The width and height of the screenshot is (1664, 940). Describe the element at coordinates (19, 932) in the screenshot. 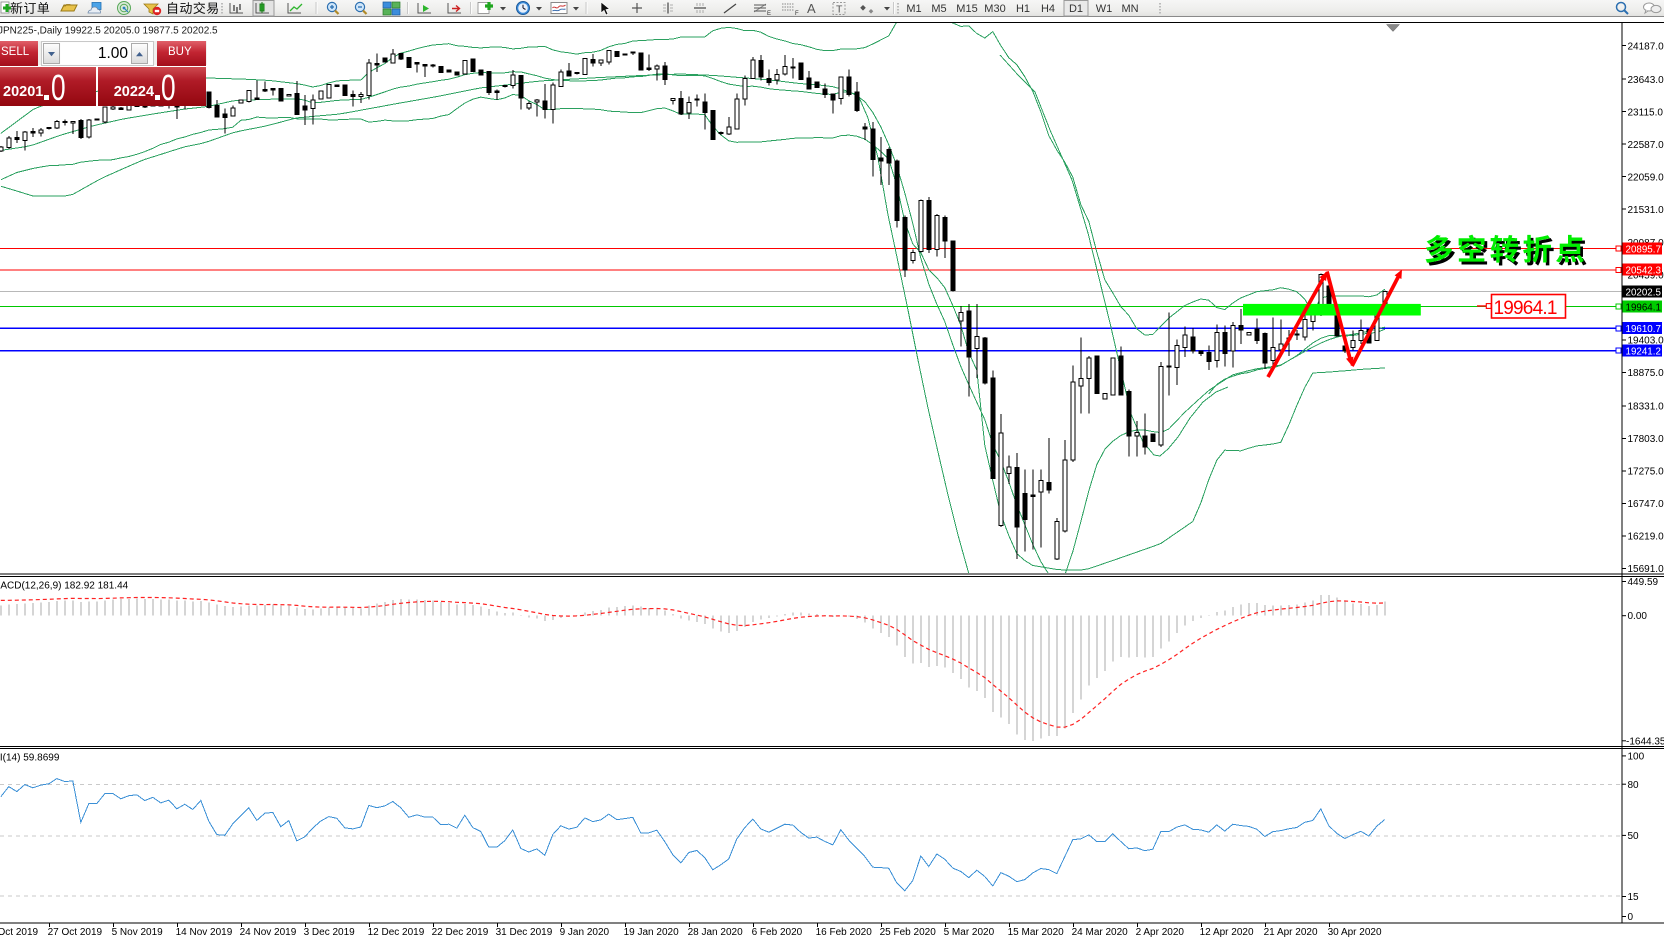

I see `svg-text: 17 Oct 2019` at that location.